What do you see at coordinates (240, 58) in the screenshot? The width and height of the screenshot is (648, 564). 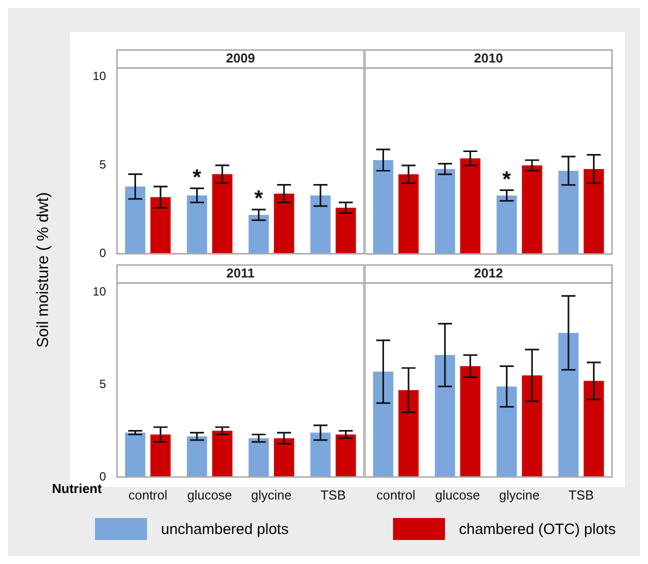 I see `chart-title: 2009` at bounding box center [240, 58].